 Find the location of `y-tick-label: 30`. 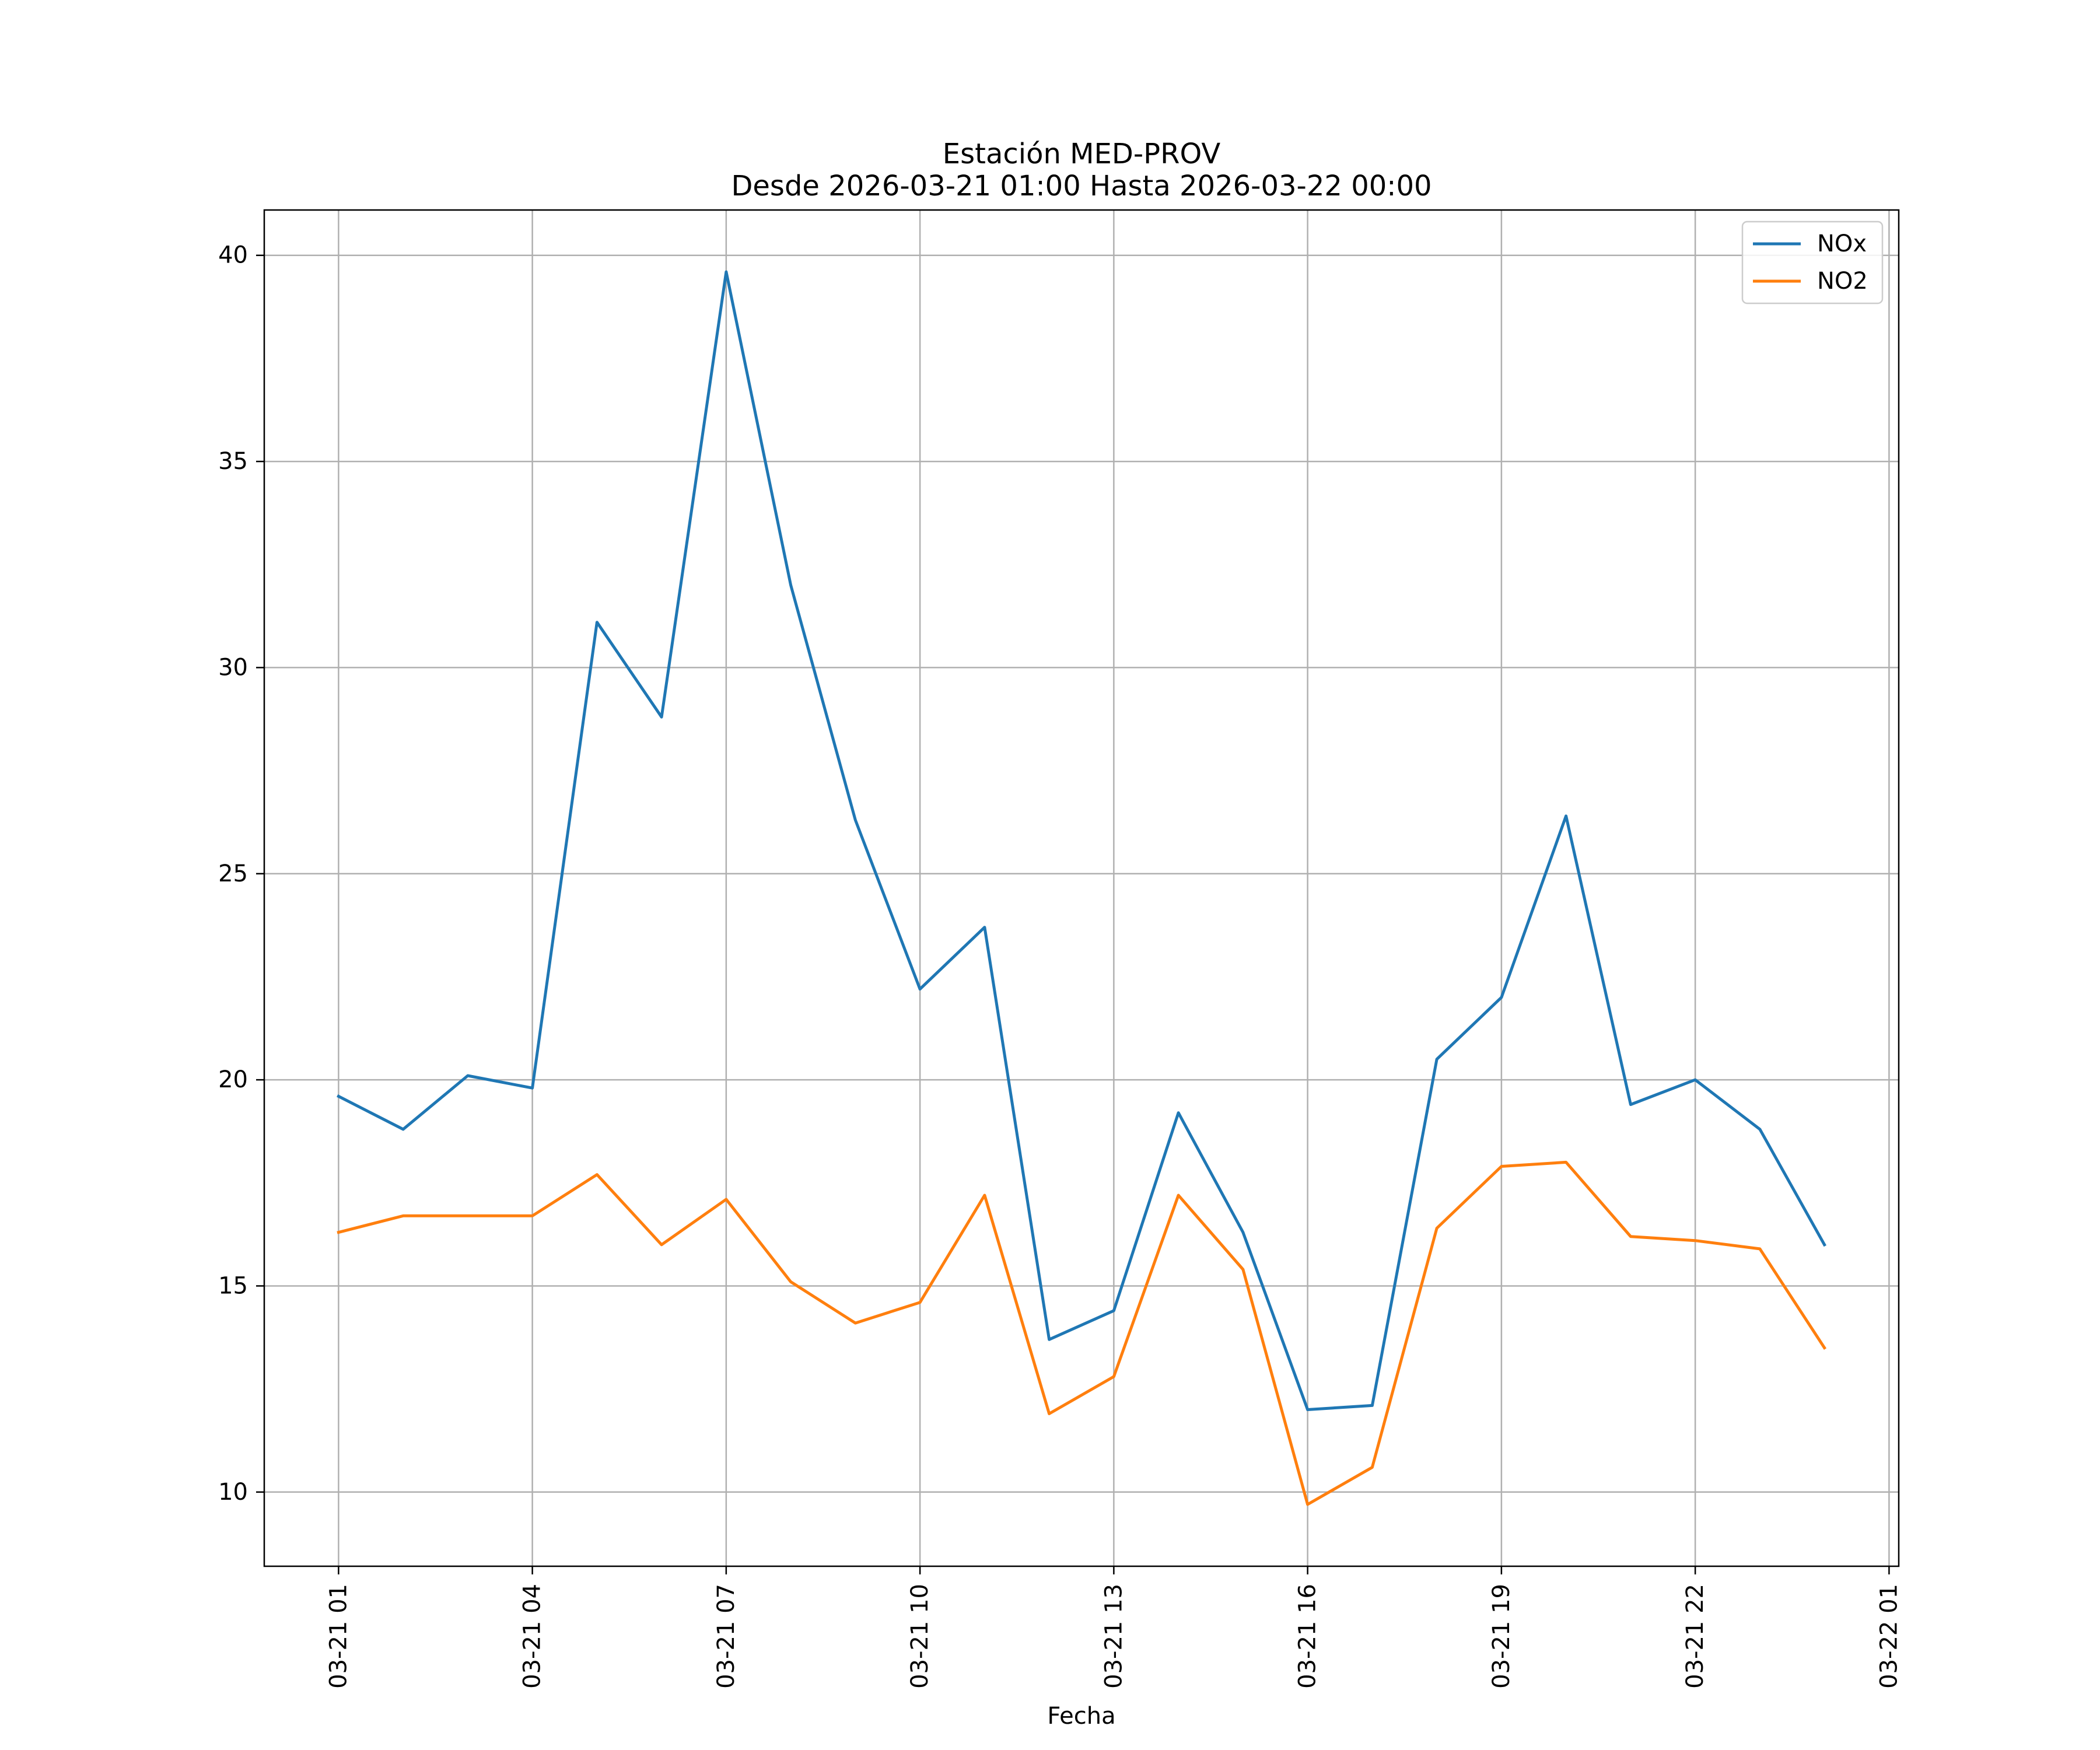

y-tick-label: 30 is located at coordinates (233, 667).